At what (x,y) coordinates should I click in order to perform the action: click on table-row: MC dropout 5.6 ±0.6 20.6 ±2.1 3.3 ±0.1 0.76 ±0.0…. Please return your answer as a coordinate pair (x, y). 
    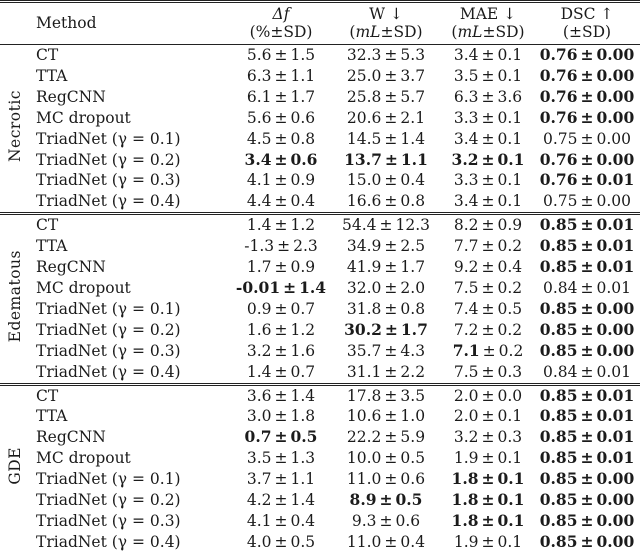
    Looking at the image, I should click on (320, 118).